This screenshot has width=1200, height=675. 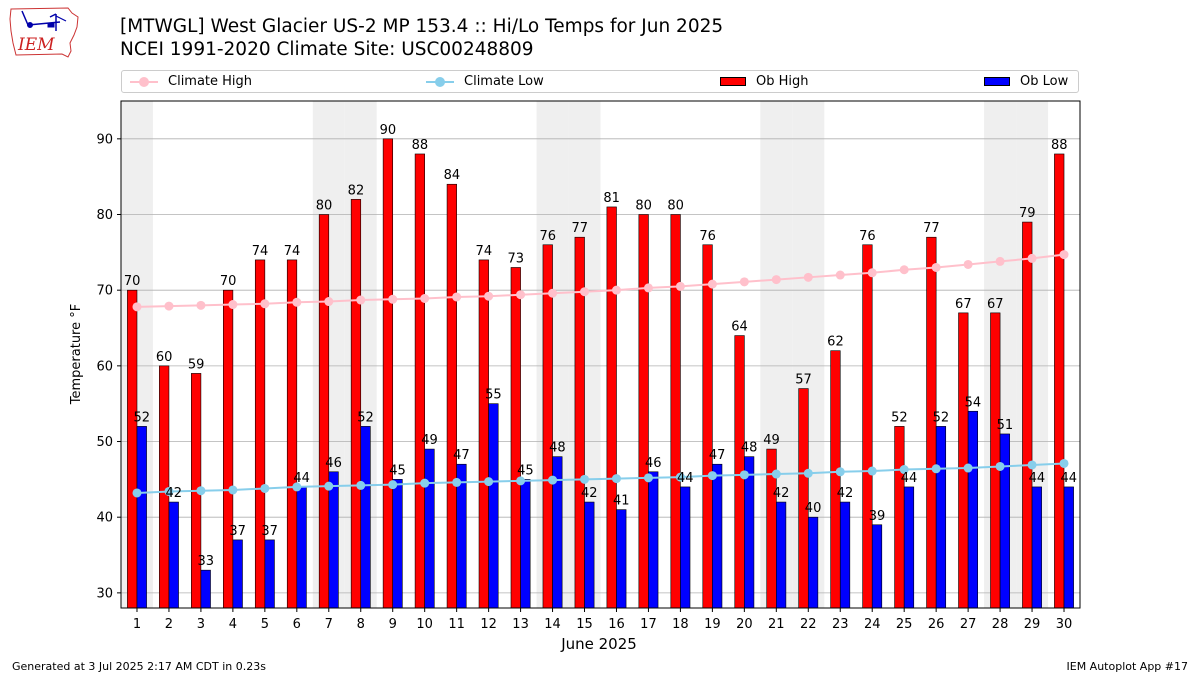 What do you see at coordinates (941, 417) in the screenshot?
I see `label-ob-low-day-26: 52` at bounding box center [941, 417].